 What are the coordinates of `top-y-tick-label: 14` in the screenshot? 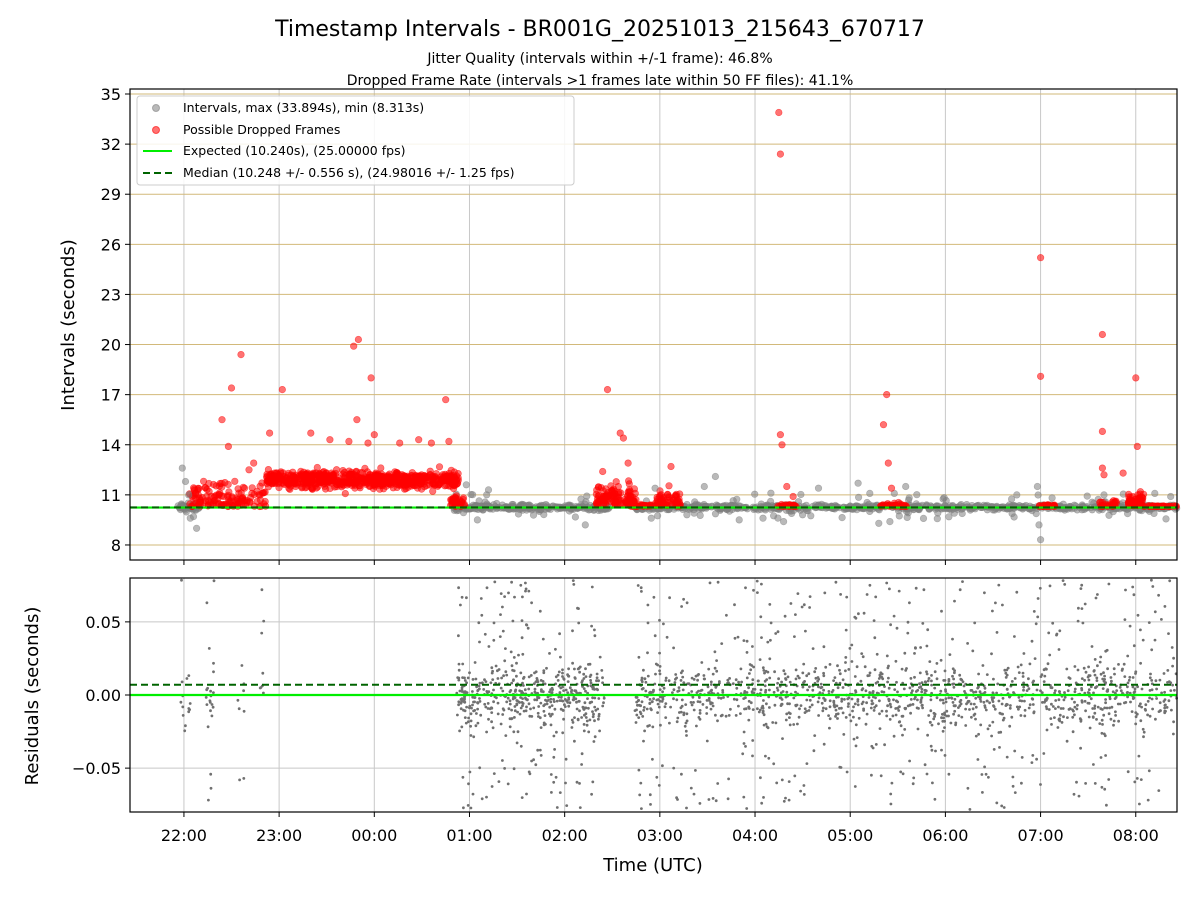 It's located at (111, 445).